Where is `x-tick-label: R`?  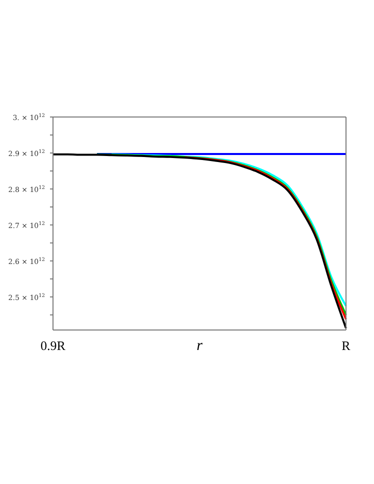 x-tick-label: R is located at coordinates (346, 345).